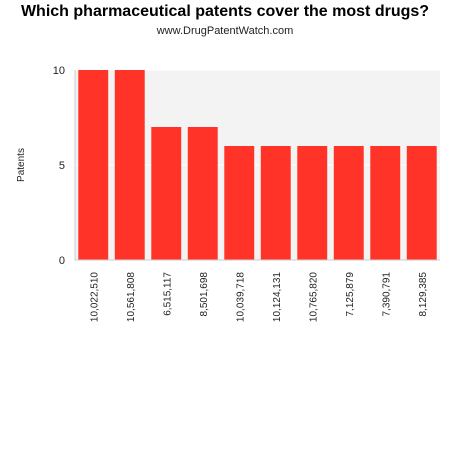  What do you see at coordinates (62, 261) in the screenshot?
I see `y-tick-label-0: 0` at bounding box center [62, 261].